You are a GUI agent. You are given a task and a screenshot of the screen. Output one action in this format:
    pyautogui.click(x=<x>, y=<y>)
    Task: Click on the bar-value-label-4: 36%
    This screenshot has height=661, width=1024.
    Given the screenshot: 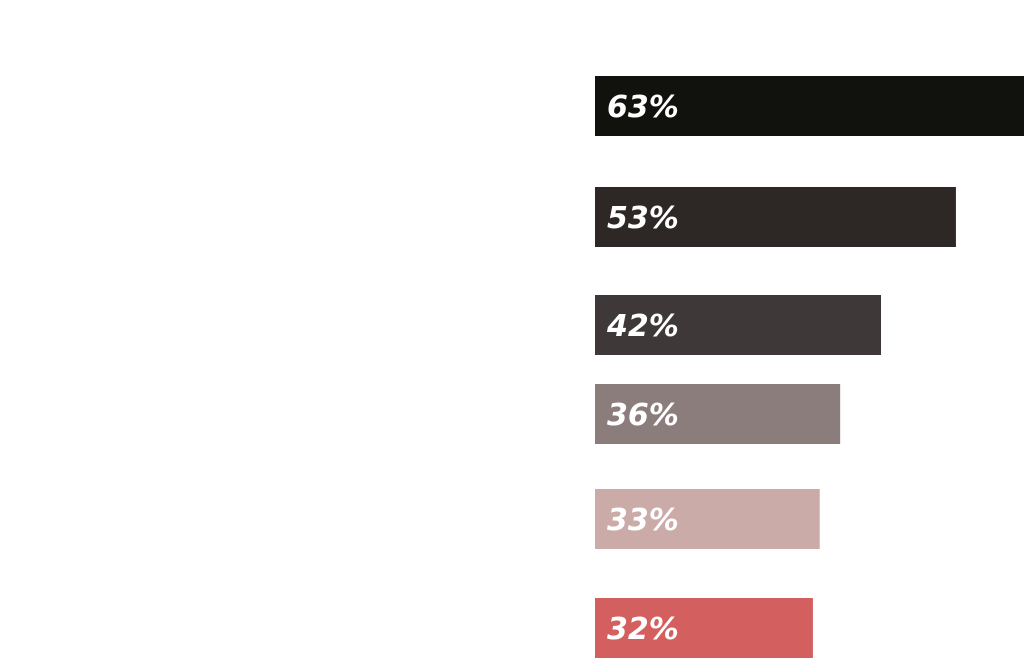 What is the action you would take?
    pyautogui.click(x=643, y=415)
    